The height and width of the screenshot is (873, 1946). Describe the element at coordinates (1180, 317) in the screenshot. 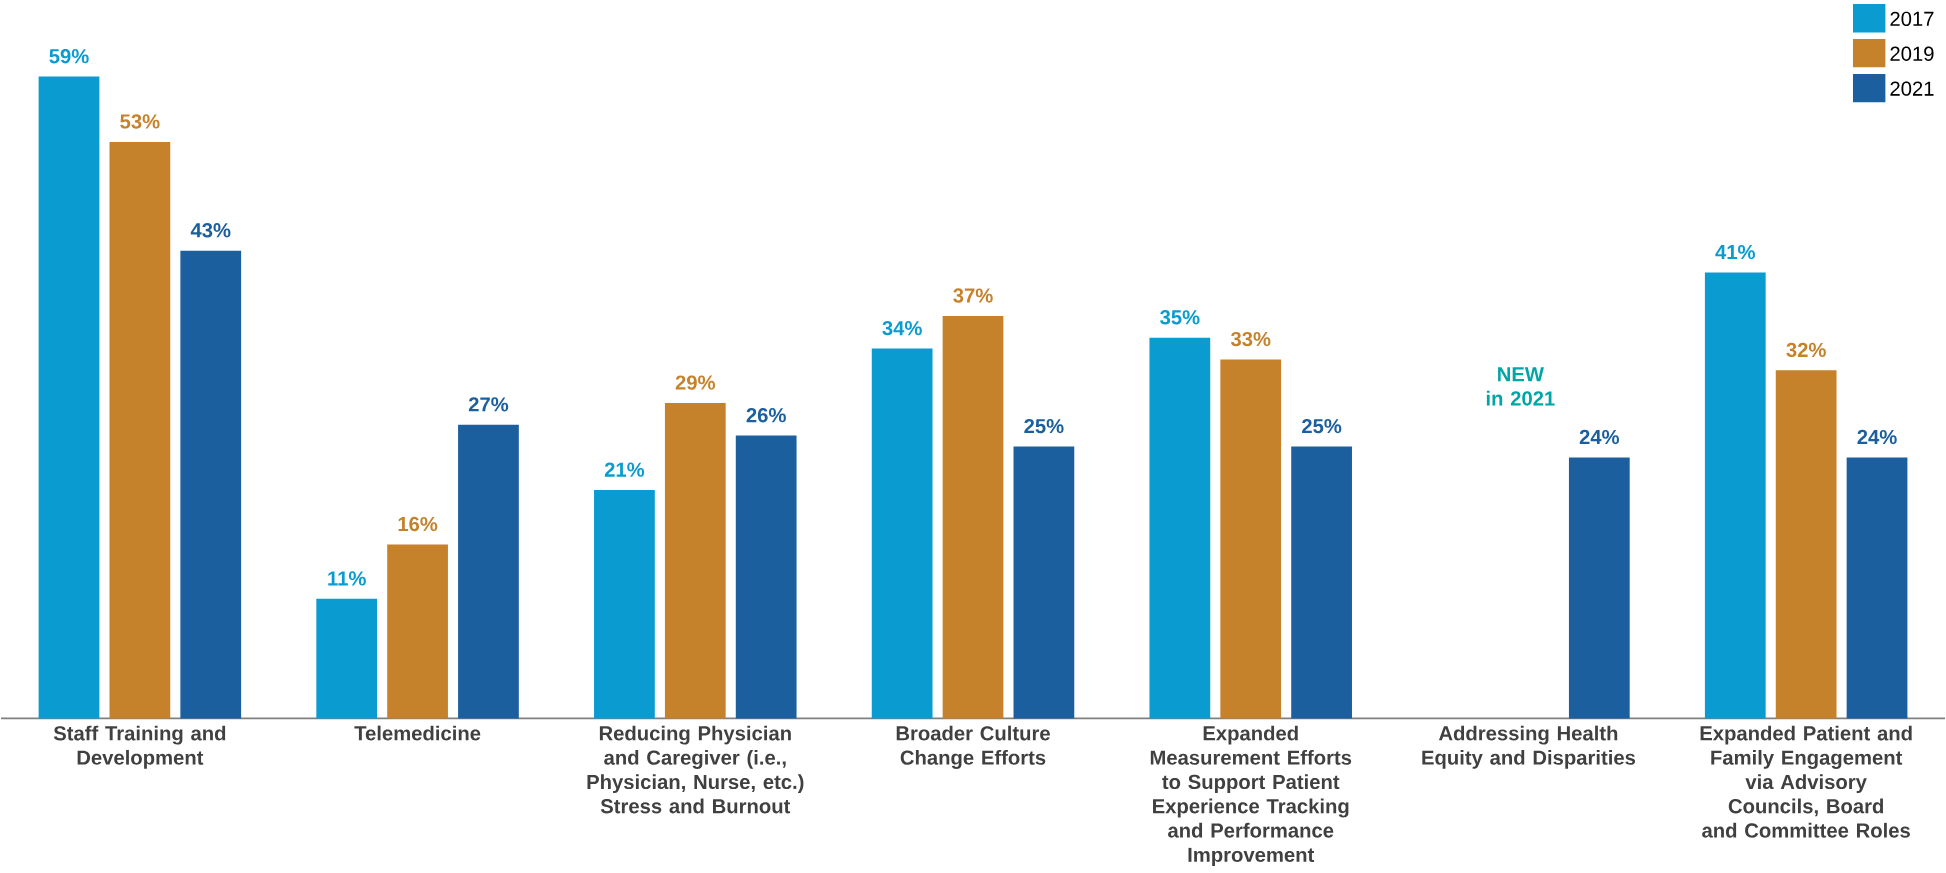

I see `data-label: 35%` at that location.